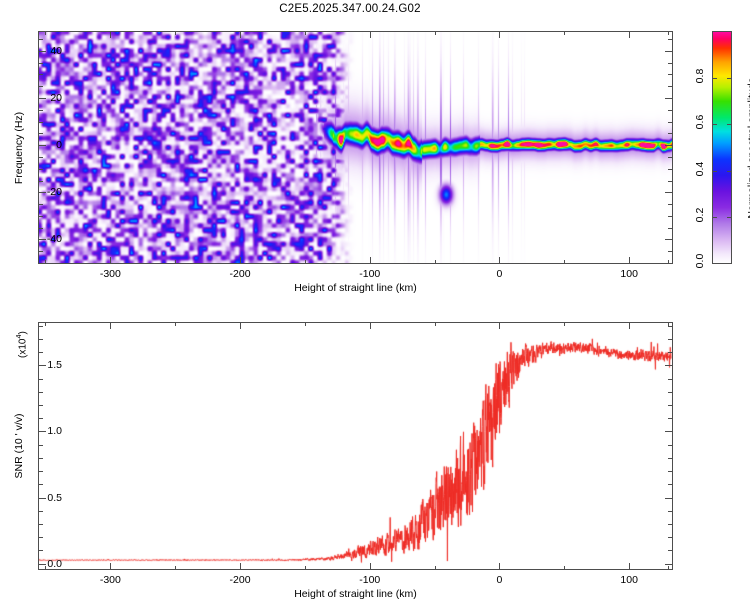 The image size is (750, 600). What do you see at coordinates (54, 365) in the screenshot?
I see `ytick-label-bot: 1.5` at bounding box center [54, 365].